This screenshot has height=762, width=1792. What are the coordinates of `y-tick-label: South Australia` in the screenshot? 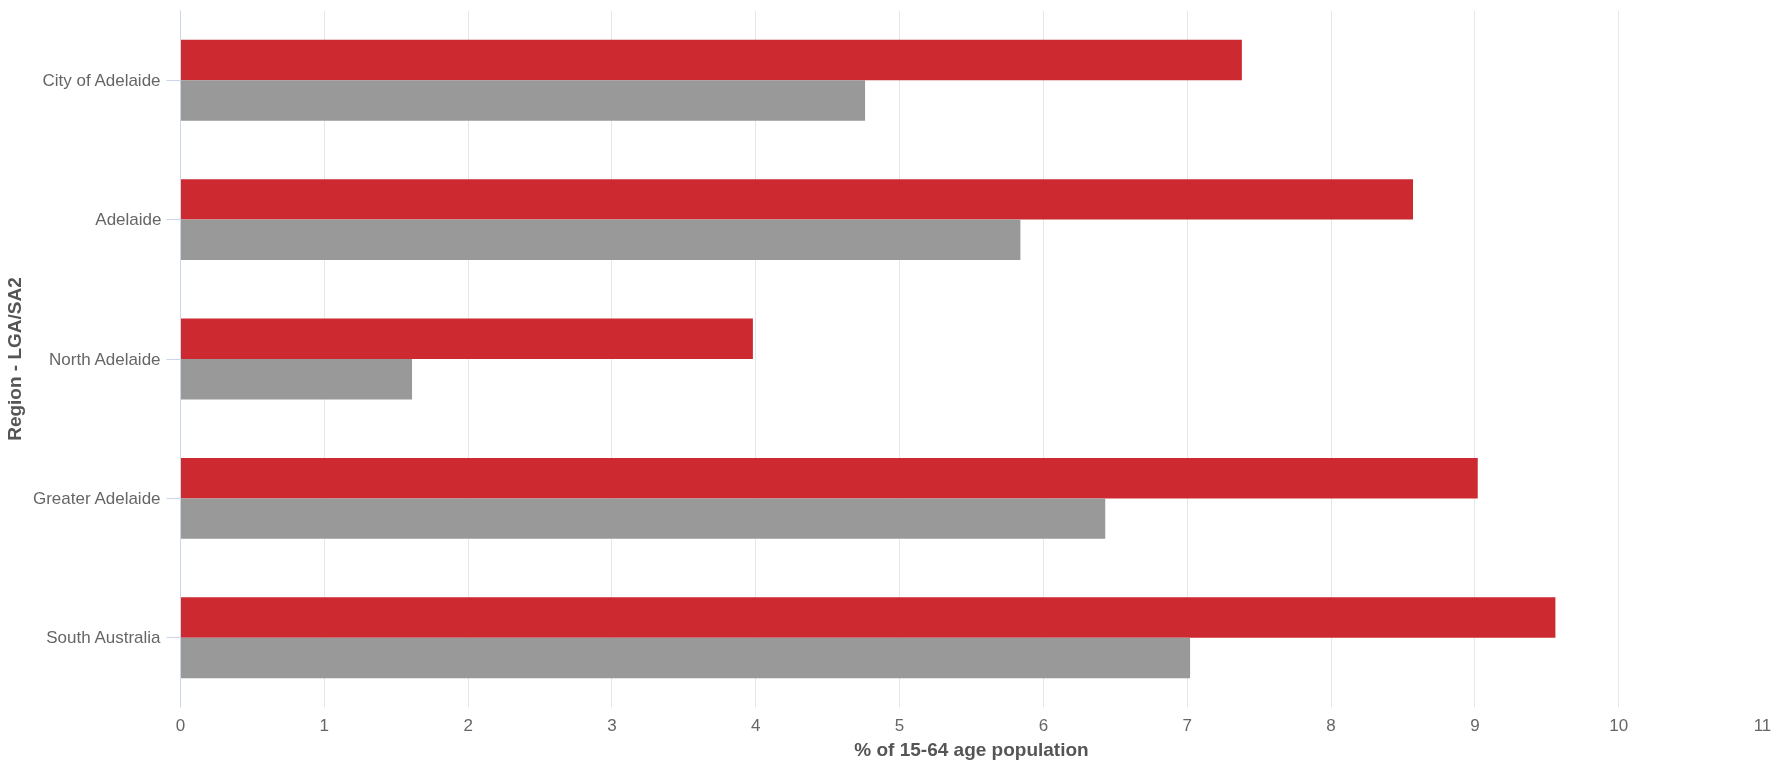 It's located at (104, 638).